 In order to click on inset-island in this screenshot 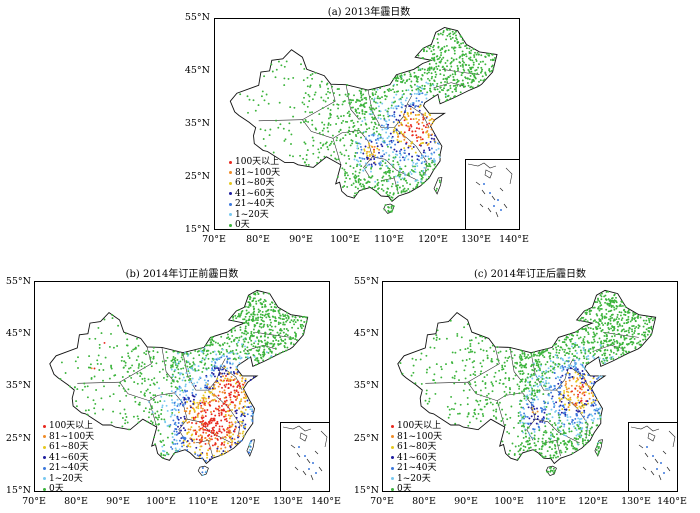, I will do `click(303, 437)`.